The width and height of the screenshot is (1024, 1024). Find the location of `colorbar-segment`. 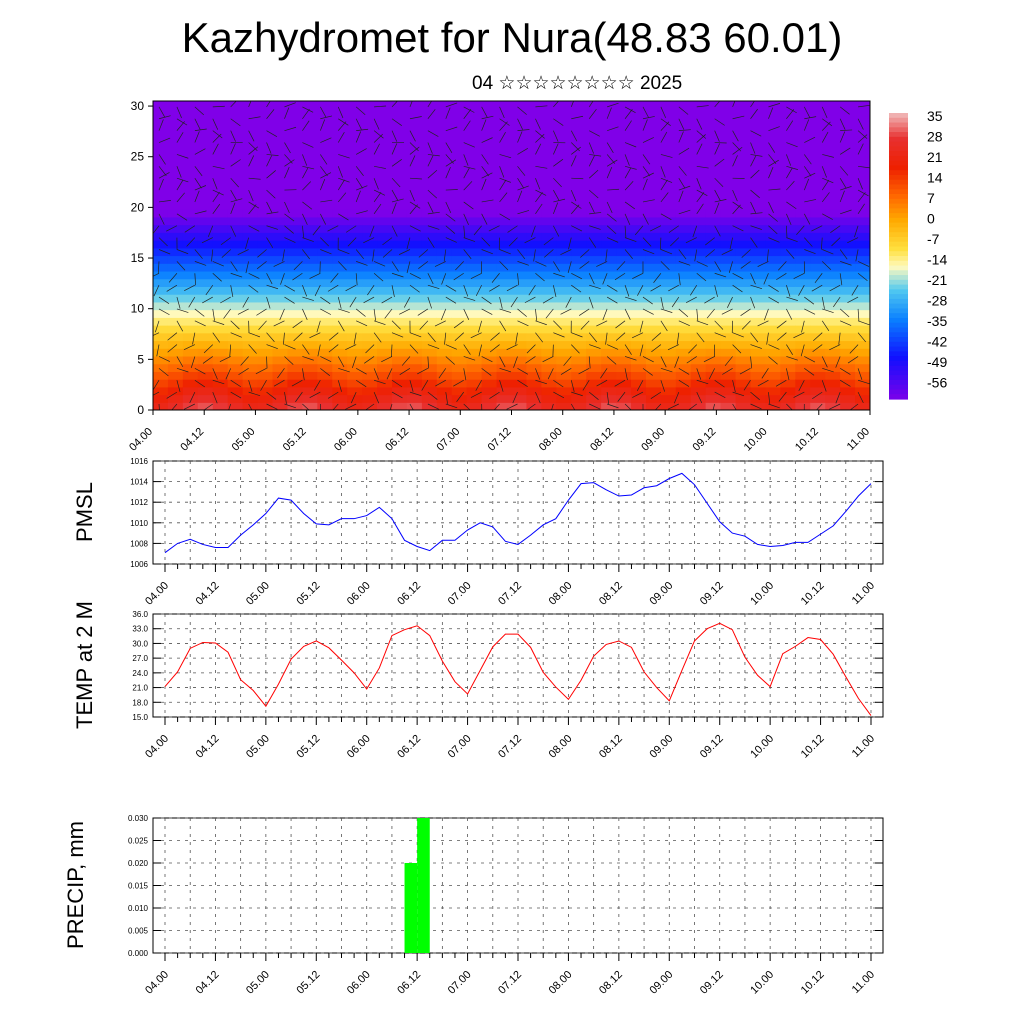

colorbar-segment is located at coordinates (898, 249).